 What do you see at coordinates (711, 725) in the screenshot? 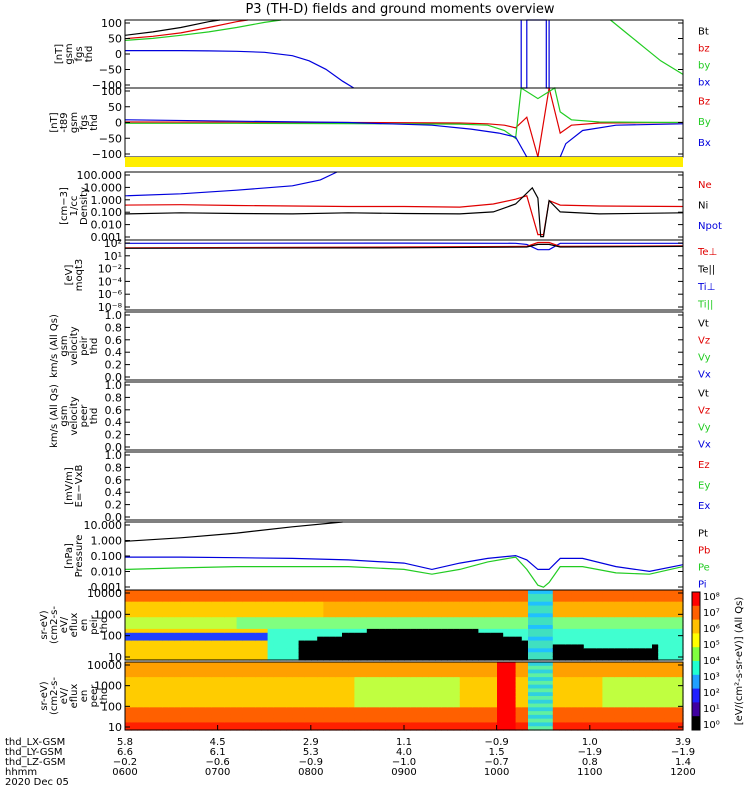
I see `colorbar-tick: 10⁰` at bounding box center [711, 725].